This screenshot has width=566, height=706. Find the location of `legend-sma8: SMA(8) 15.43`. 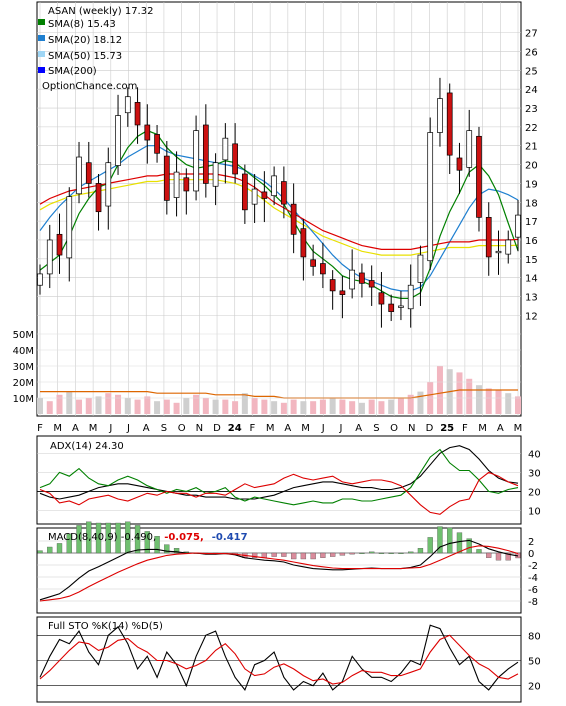

legend-sma8: SMA(8) 15.43 is located at coordinates (82, 24).